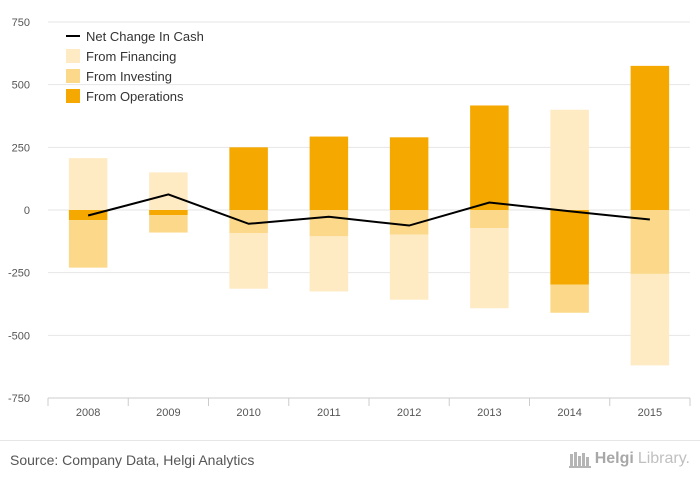 The height and width of the screenshot is (483, 700). What do you see at coordinates (129, 76) in the screenshot?
I see `legend-label: From Investing` at bounding box center [129, 76].